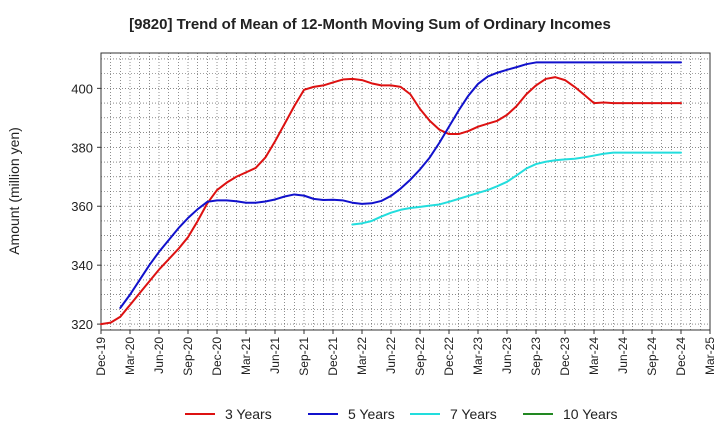 The width and height of the screenshot is (720, 445). I want to click on legend-label-10-years: 10 Years, so click(590, 414).